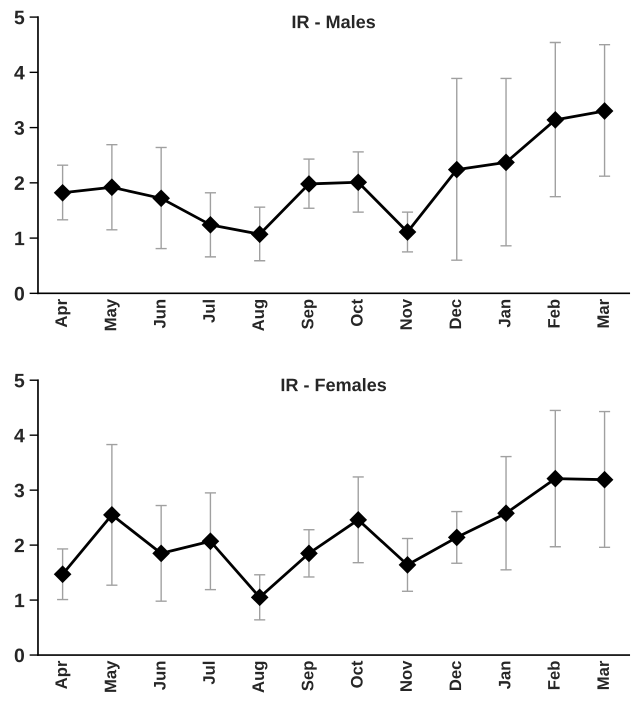  What do you see at coordinates (333, 21) in the screenshot?
I see `chart-title: IR - Males` at bounding box center [333, 21].